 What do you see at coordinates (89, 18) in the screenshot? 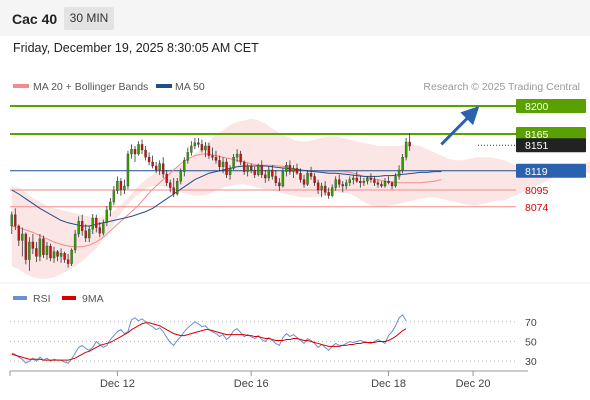
I see `timeframe-button: 30 MIN` at bounding box center [89, 18].